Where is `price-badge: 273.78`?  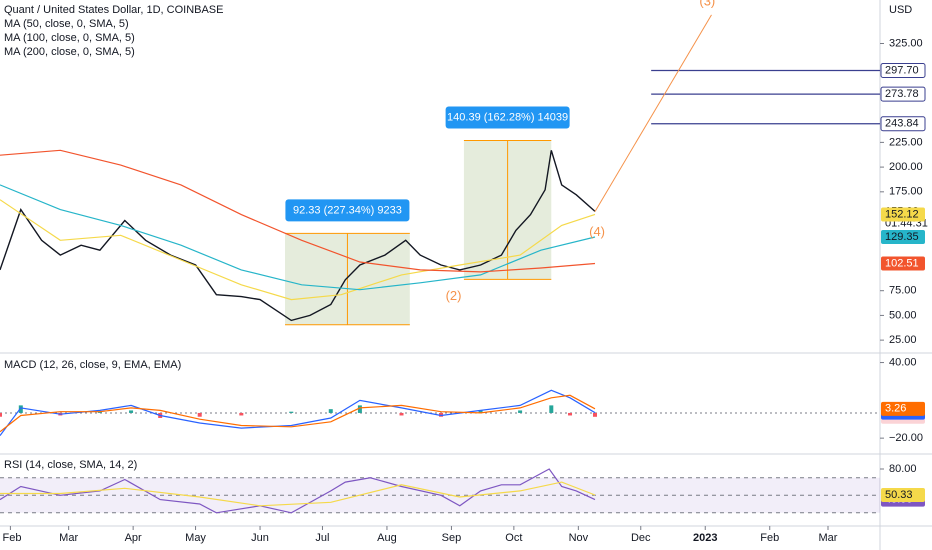
price-badge: 273.78 is located at coordinates (903, 94).